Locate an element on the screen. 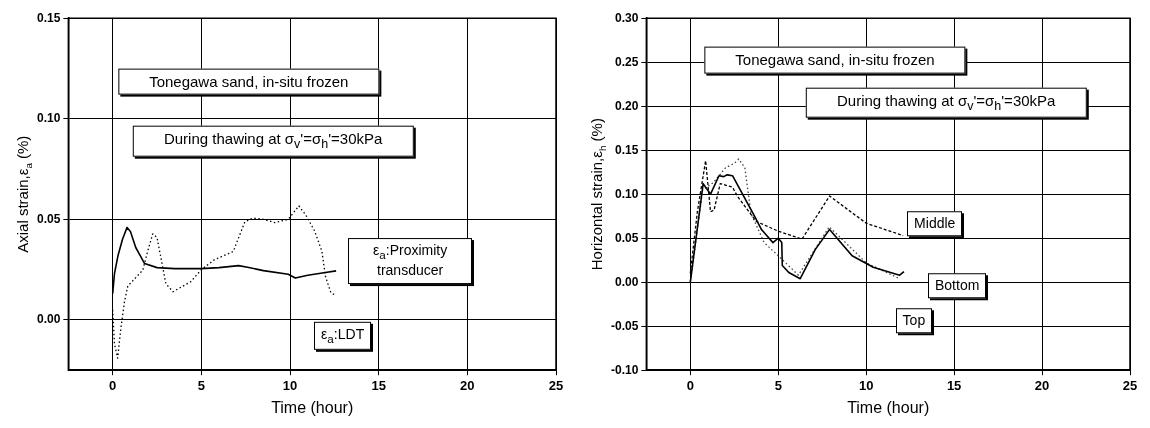 The image size is (1150, 428). y-axis-title: Horizontal strain,εh (%) is located at coordinates (598, 194).